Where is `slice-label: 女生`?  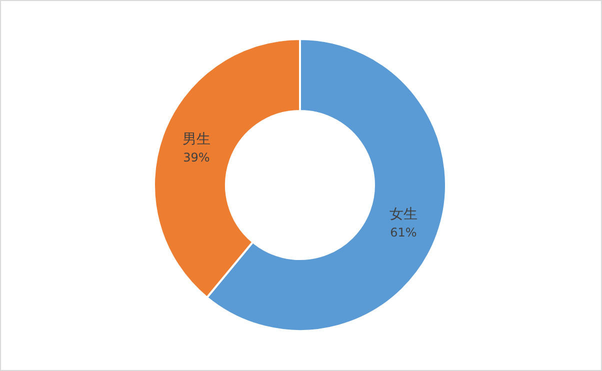 slice-label: 女生 is located at coordinates (403, 214).